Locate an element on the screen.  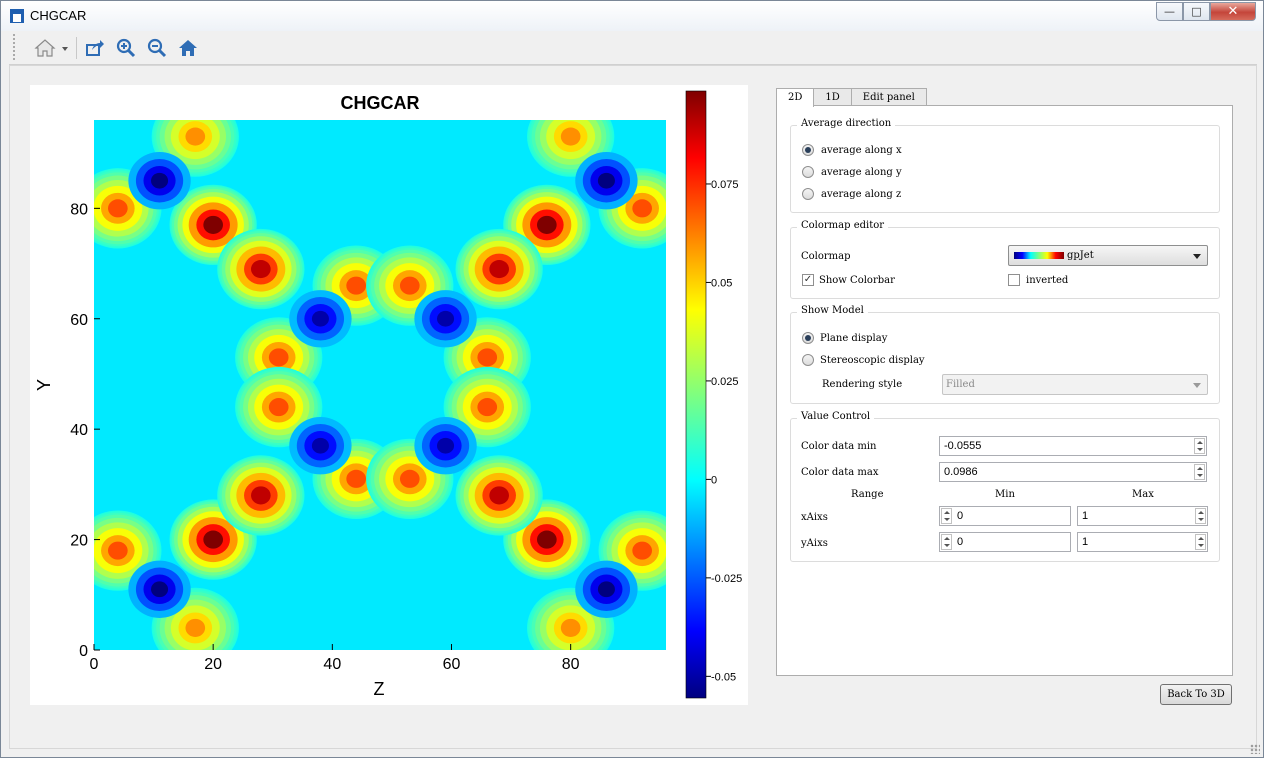
zoom-out-icon is located at coordinates (157, 48).